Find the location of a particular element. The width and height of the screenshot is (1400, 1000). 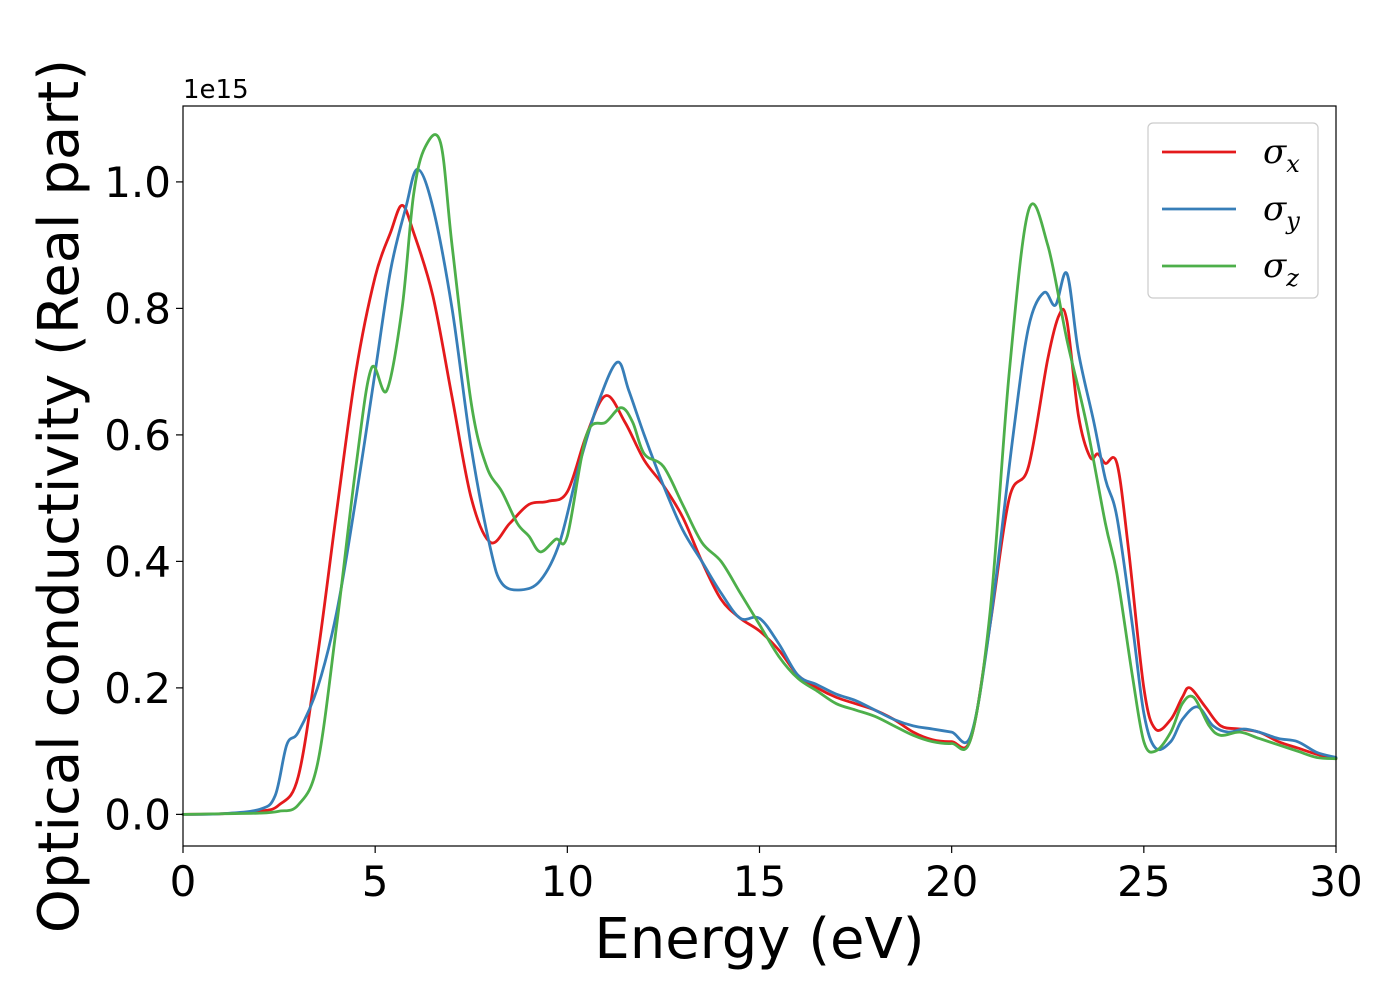

y-tick-label: 0.2 is located at coordinates (137, 688).